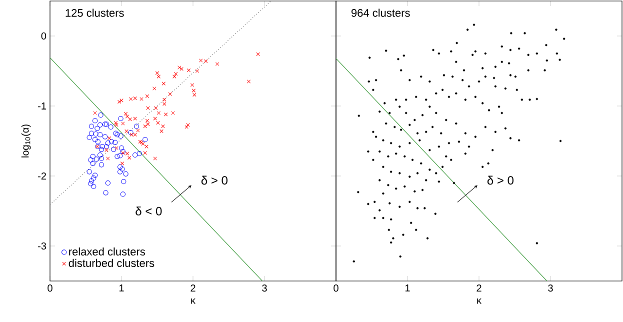 The image size is (623, 322). What do you see at coordinates (43, 36) in the screenshot?
I see `y-tick-label: 0` at bounding box center [43, 36].